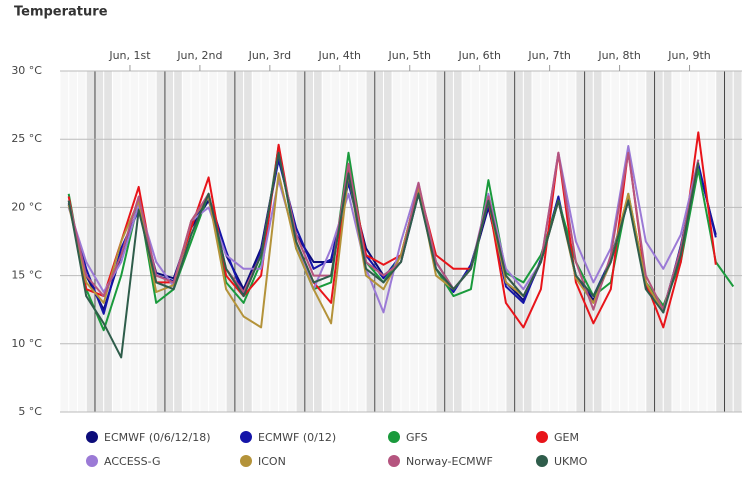  Describe the element at coordinates (26, 206) in the screenshot. I see `y-tick-label: 20 °C` at that location.